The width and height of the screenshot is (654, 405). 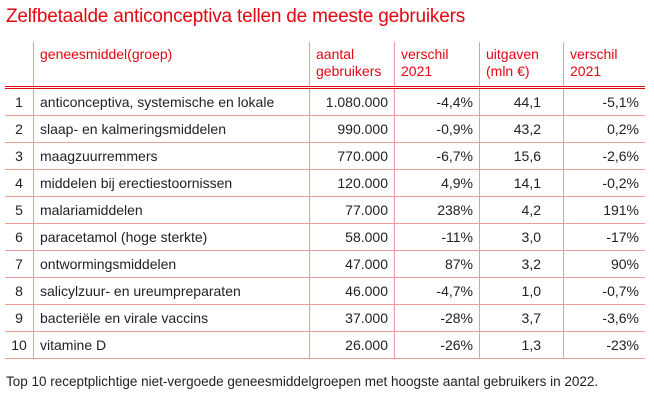 I want to click on value-cell: 37.000, so click(x=352, y=318).